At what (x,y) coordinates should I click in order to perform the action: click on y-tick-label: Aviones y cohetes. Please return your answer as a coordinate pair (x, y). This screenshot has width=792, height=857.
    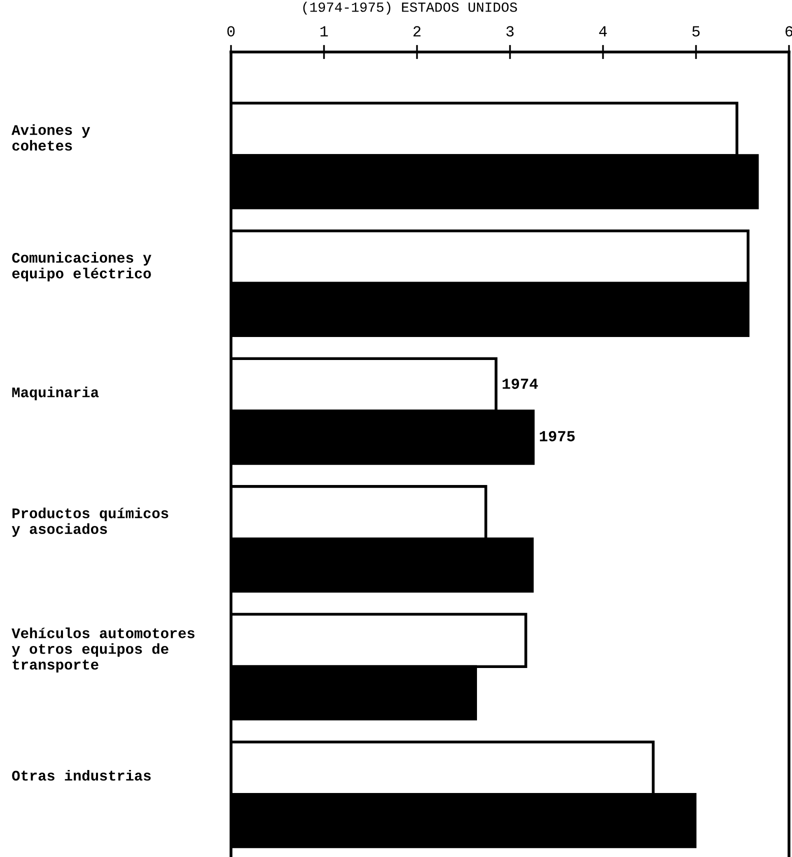
    Looking at the image, I should click on (51, 137).